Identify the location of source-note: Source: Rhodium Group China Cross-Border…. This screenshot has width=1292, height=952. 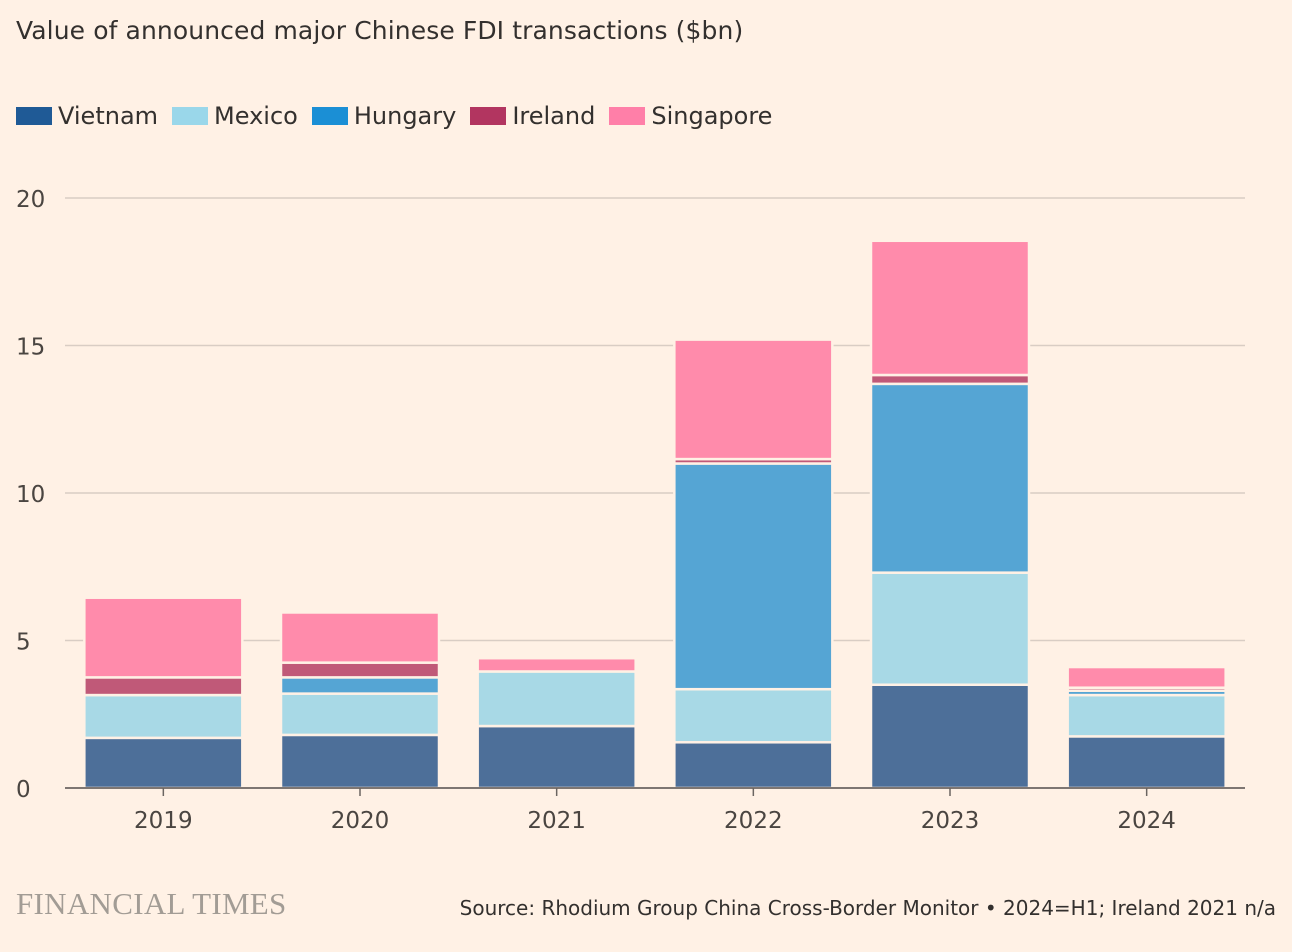
(867, 908).